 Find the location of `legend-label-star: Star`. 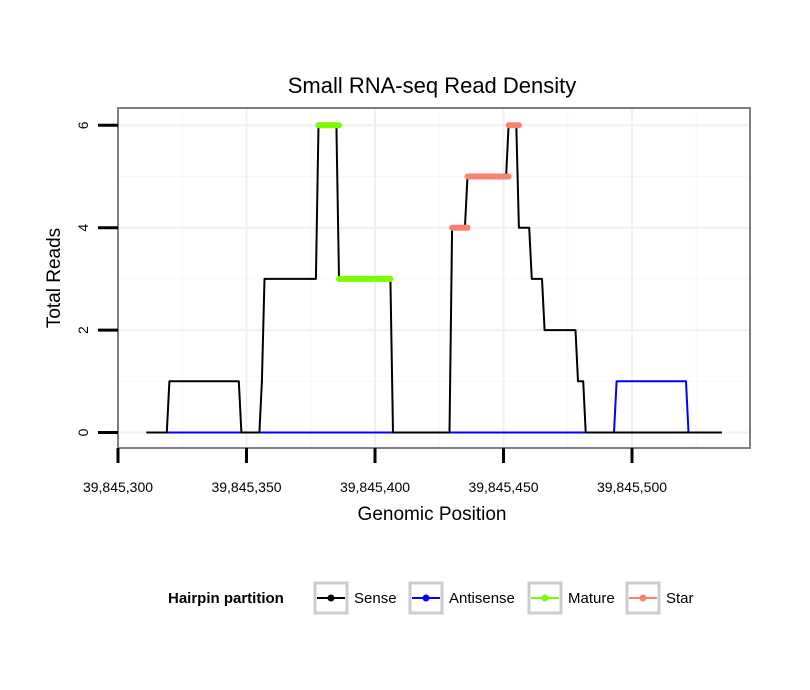

legend-label-star: Star is located at coordinates (680, 598).